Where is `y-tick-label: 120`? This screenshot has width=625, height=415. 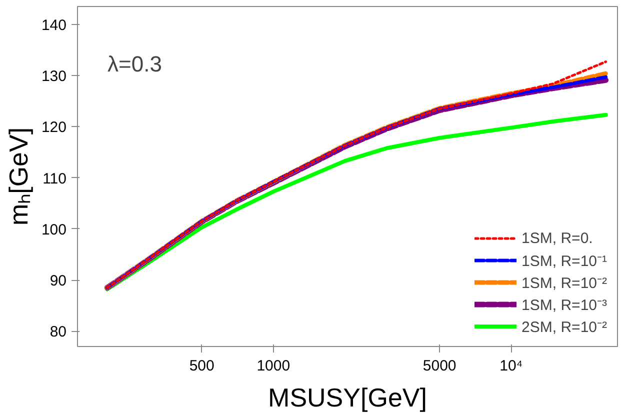
y-tick-label: 120 is located at coordinates (54, 127).